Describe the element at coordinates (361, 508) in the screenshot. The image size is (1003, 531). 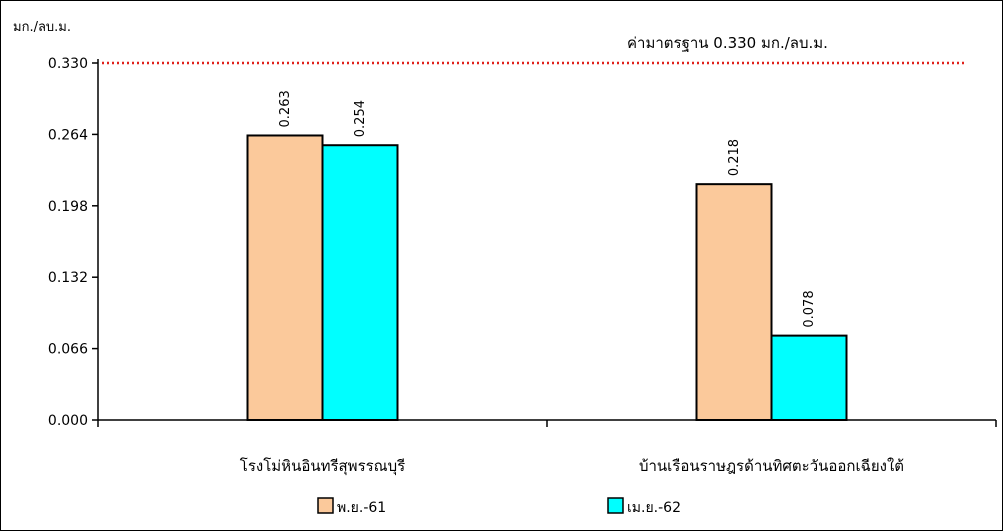
I see `legend-label-1: พ.ย.-61` at that location.